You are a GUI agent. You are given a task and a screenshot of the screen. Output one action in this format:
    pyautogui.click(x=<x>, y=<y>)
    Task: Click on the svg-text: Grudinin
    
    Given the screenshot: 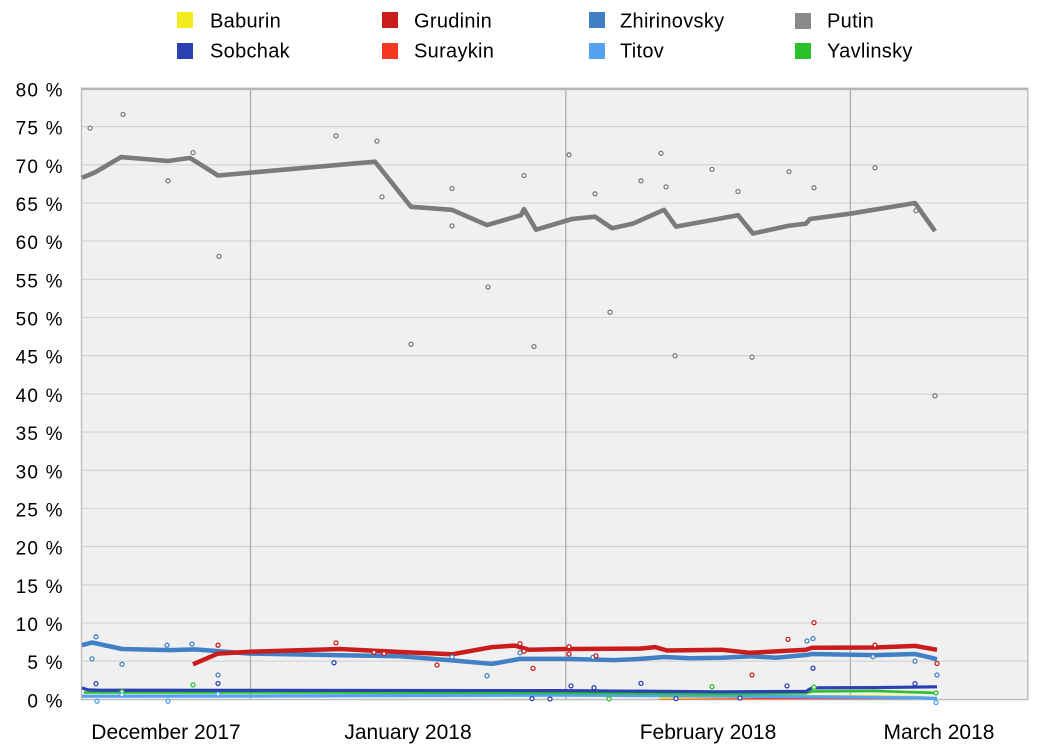 What is the action you would take?
    pyautogui.click(x=453, y=22)
    